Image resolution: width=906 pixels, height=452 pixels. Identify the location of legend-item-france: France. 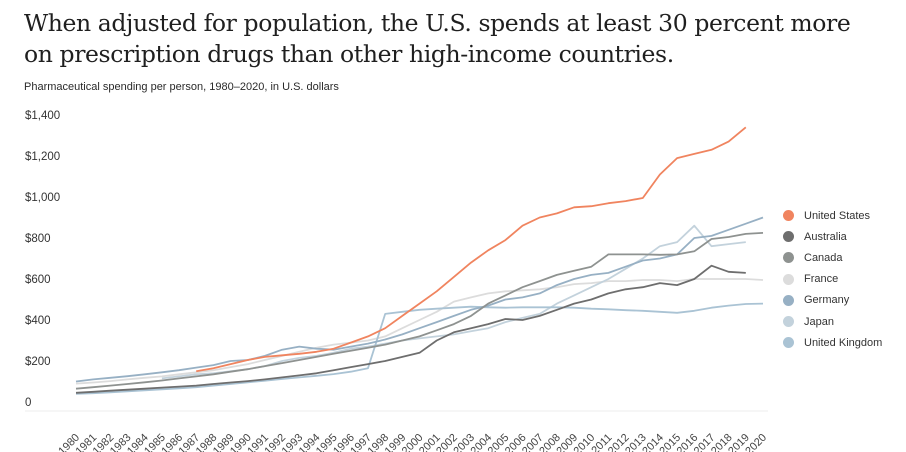
(832, 279).